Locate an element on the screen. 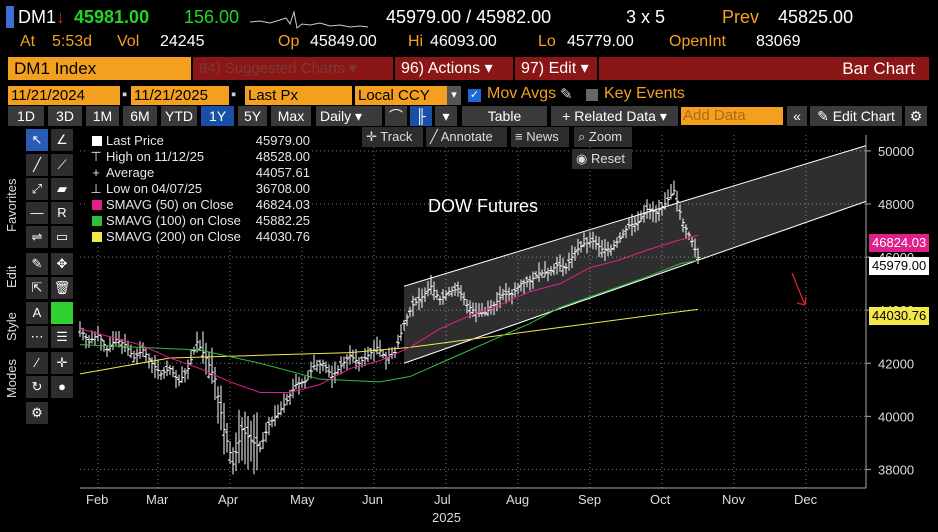 The width and height of the screenshot is (938, 532). period-button-6m: 6M is located at coordinates (140, 116).